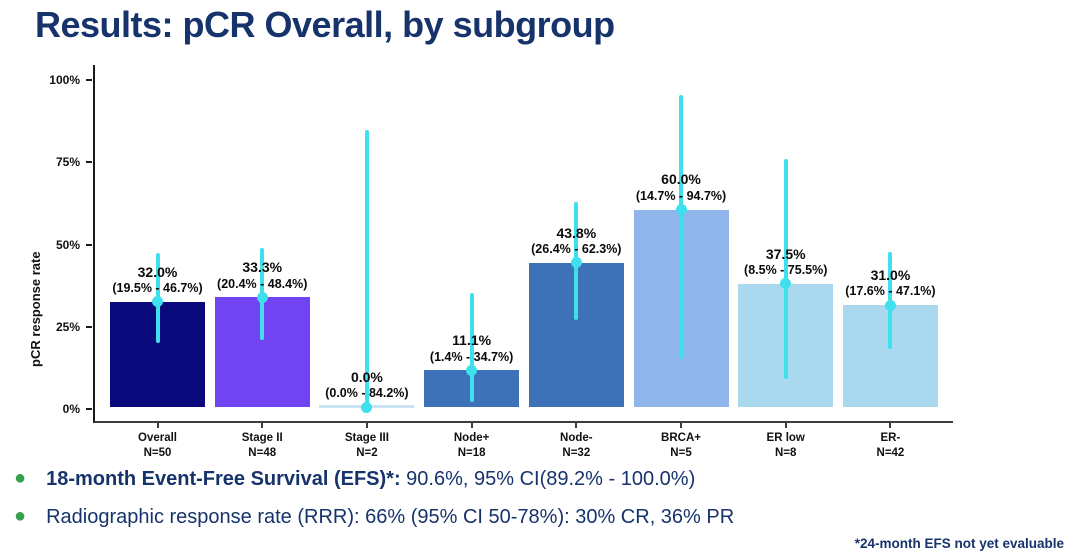 The width and height of the screenshot is (1080, 555). I want to click on data-label-value: 11.1%, so click(472, 340).